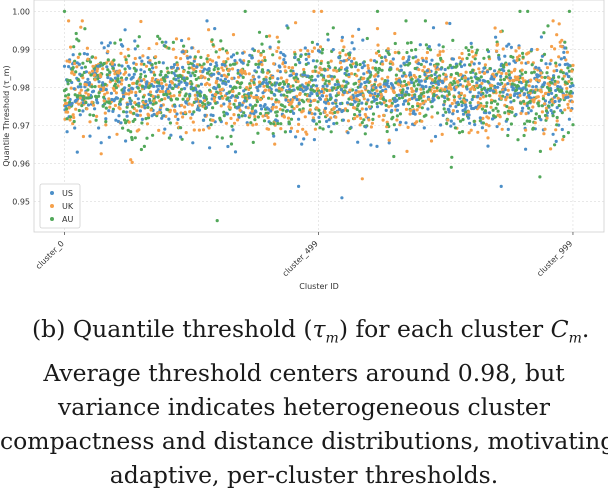 The width and height of the screenshot is (608, 492). What do you see at coordinates (67, 193) in the screenshot?
I see `legend-label-us: US` at bounding box center [67, 193].